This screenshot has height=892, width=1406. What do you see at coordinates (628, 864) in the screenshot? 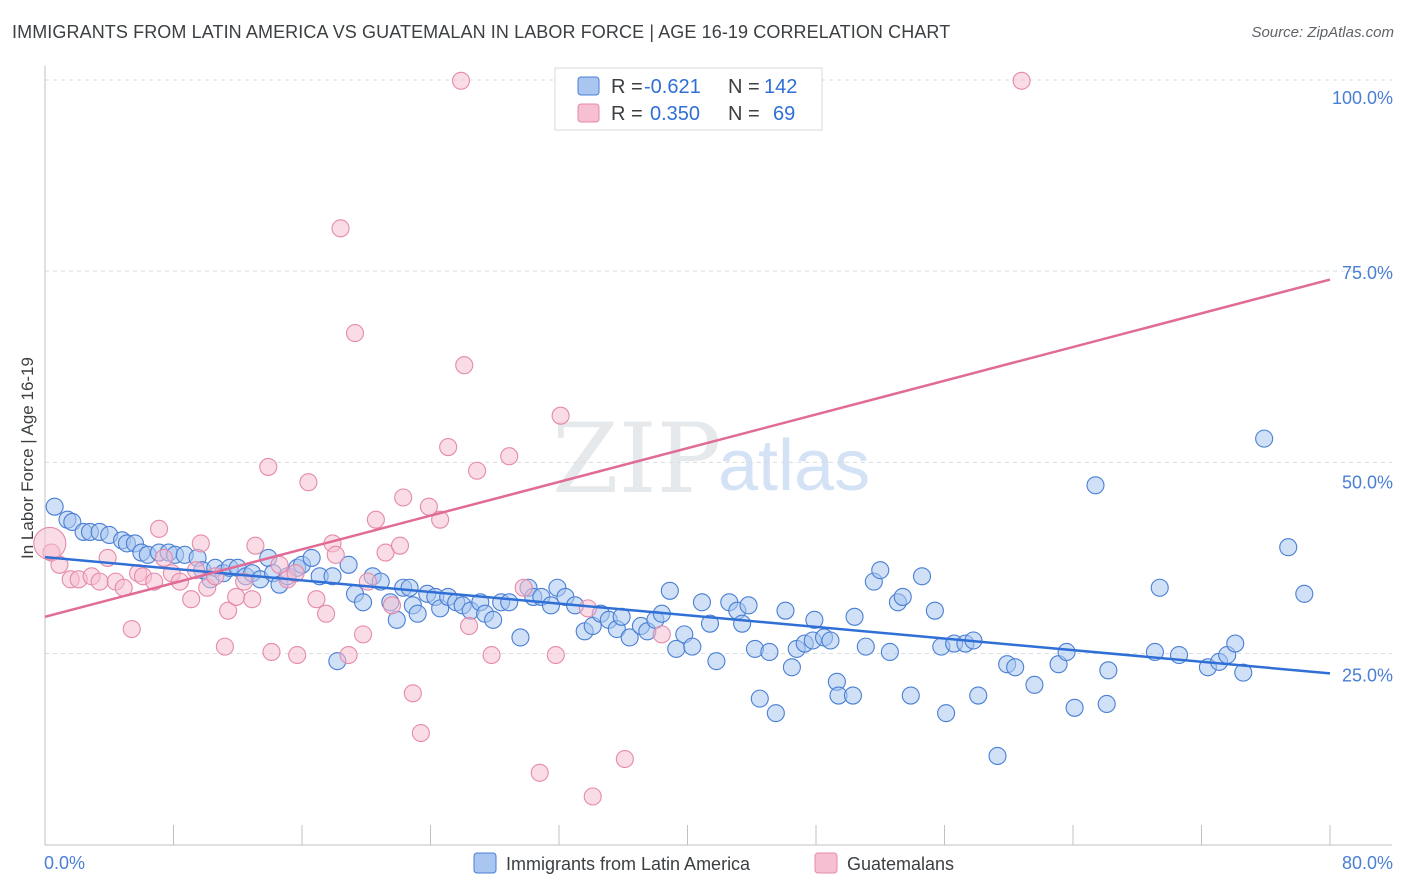
I see `legend-label-latin-america: Immigrants from Latin America` at bounding box center [628, 864].